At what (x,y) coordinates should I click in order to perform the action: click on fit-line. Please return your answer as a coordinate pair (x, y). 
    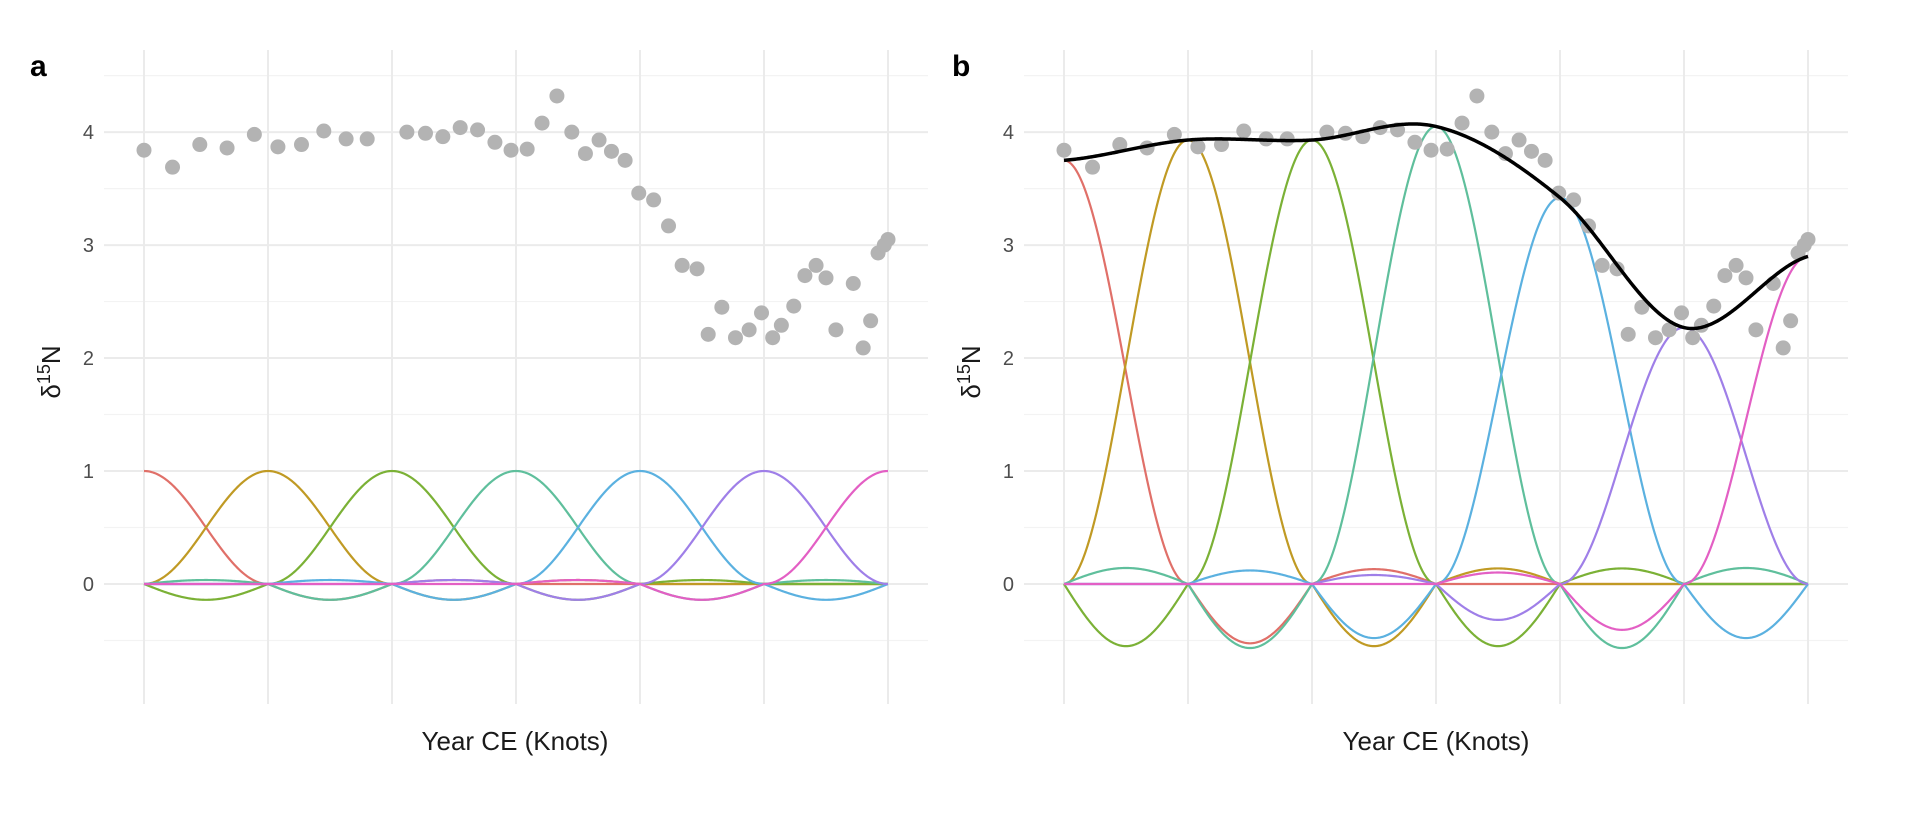
    Looking at the image, I should click on (1436, 226).